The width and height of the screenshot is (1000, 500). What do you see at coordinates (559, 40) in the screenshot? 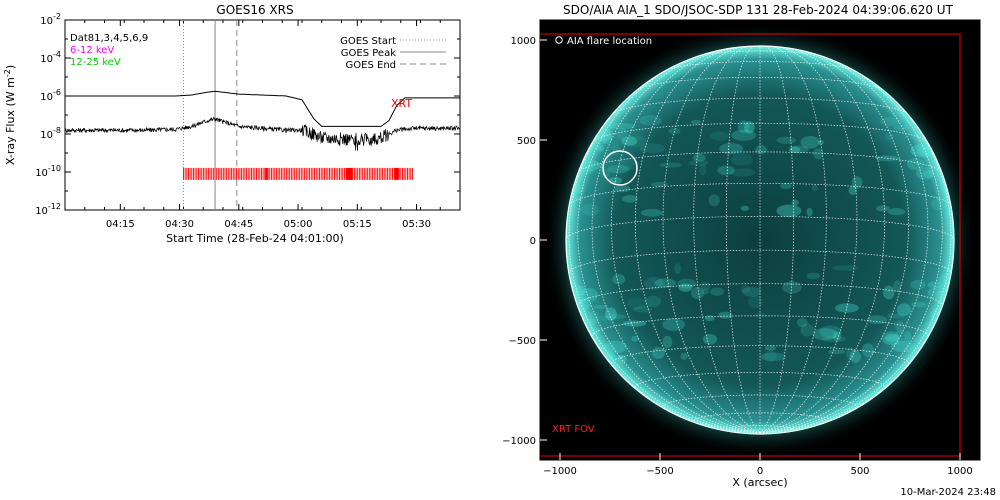
I see `flare-legend-marker` at bounding box center [559, 40].